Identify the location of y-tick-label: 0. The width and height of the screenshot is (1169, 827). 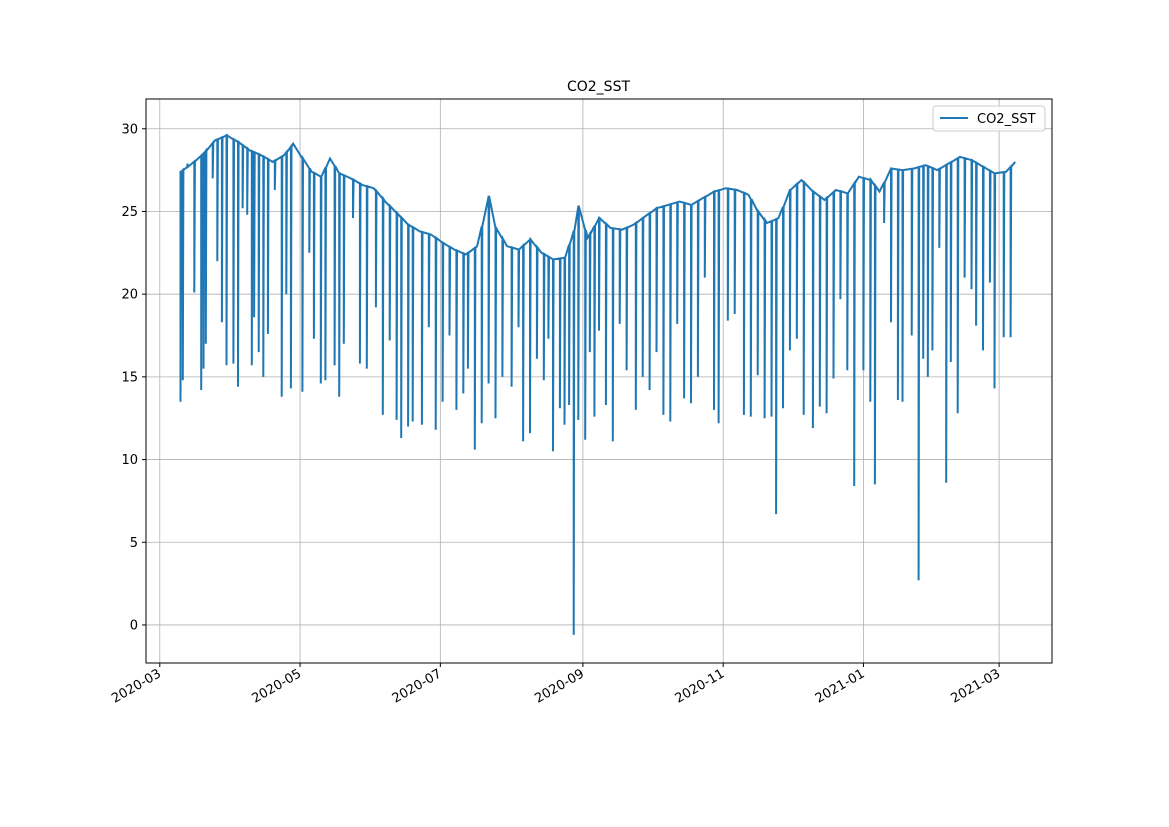
(134, 625).